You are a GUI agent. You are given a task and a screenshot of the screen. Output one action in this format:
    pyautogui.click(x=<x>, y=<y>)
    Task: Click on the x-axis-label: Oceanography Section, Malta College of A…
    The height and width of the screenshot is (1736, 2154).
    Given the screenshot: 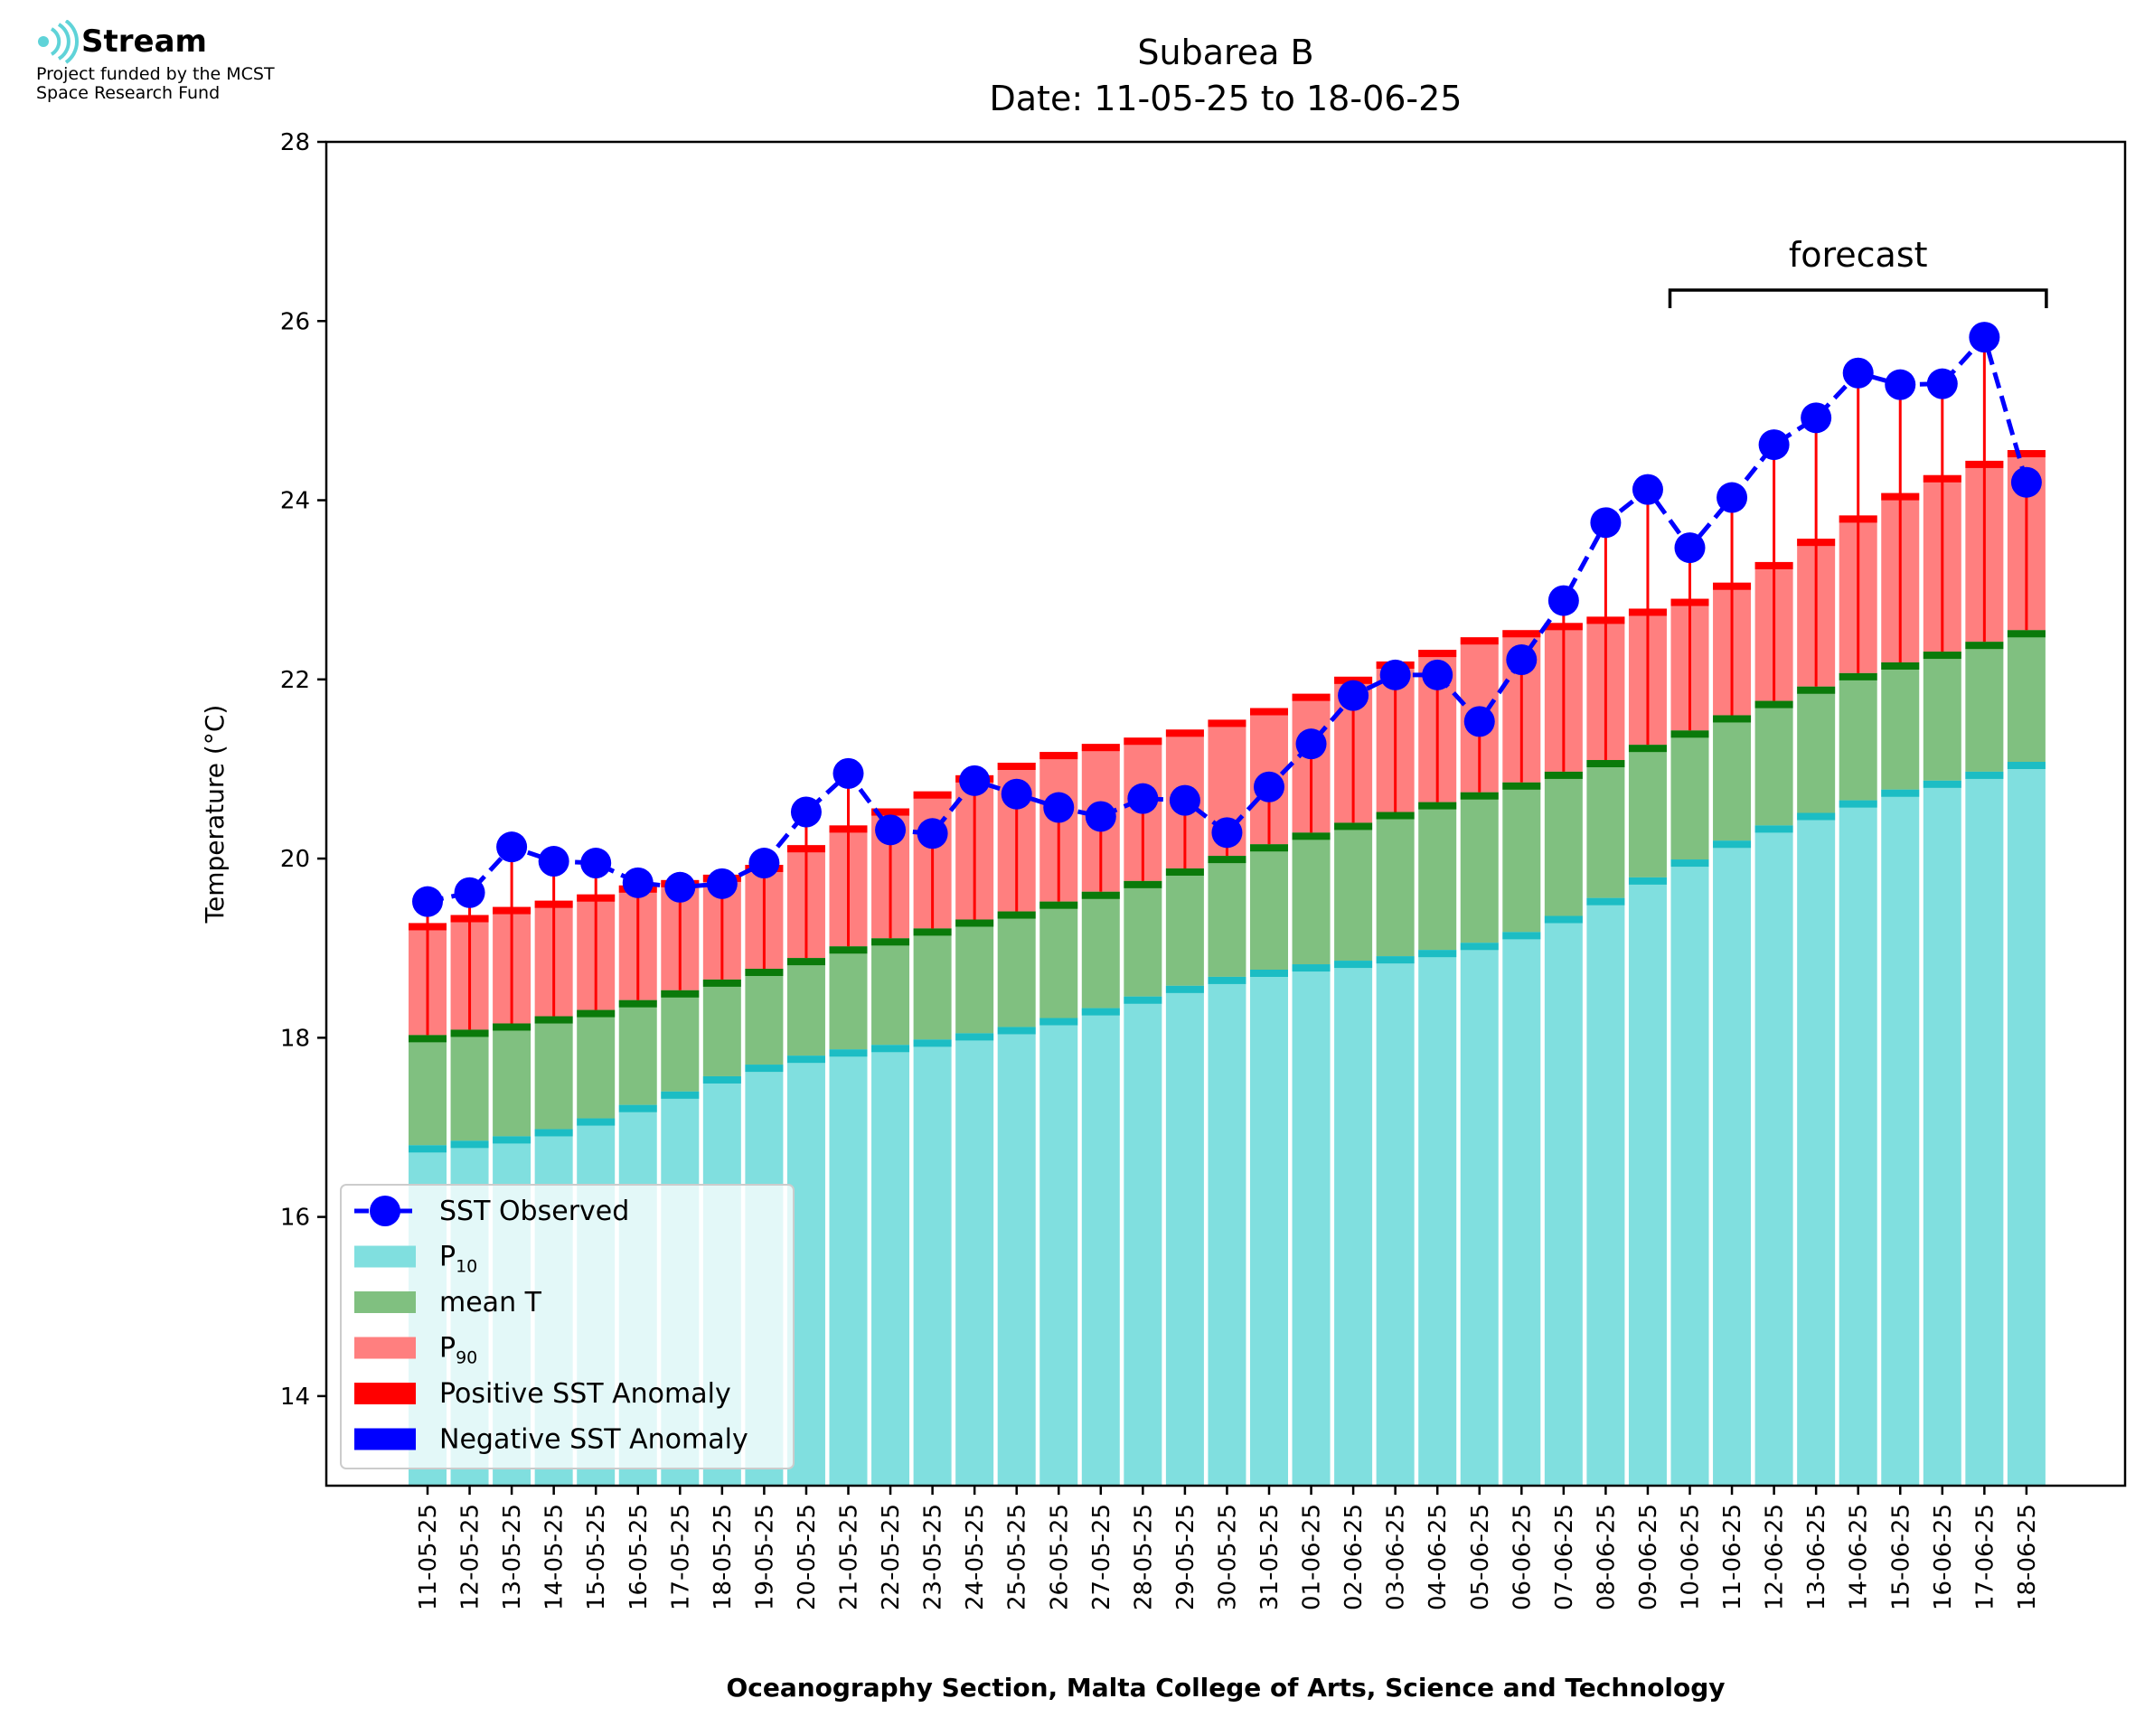 What is the action you would take?
    pyautogui.click(x=1225, y=1688)
    